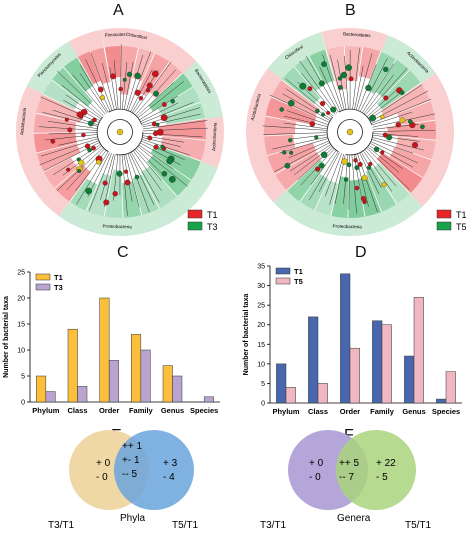  What do you see at coordinates (120, 132) in the screenshot?
I see `tree-root-node` at bounding box center [120, 132].